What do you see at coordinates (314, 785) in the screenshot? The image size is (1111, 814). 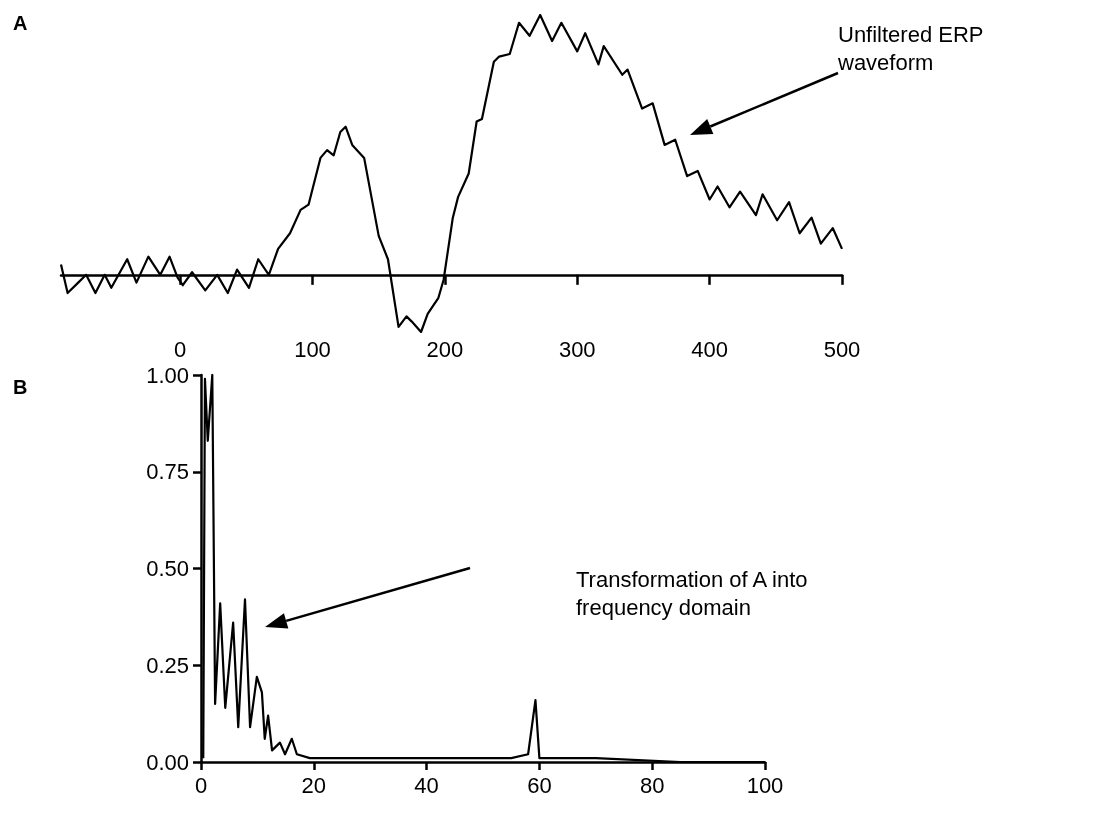 I see `x-tick-label: 20` at bounding box center [314, 785].